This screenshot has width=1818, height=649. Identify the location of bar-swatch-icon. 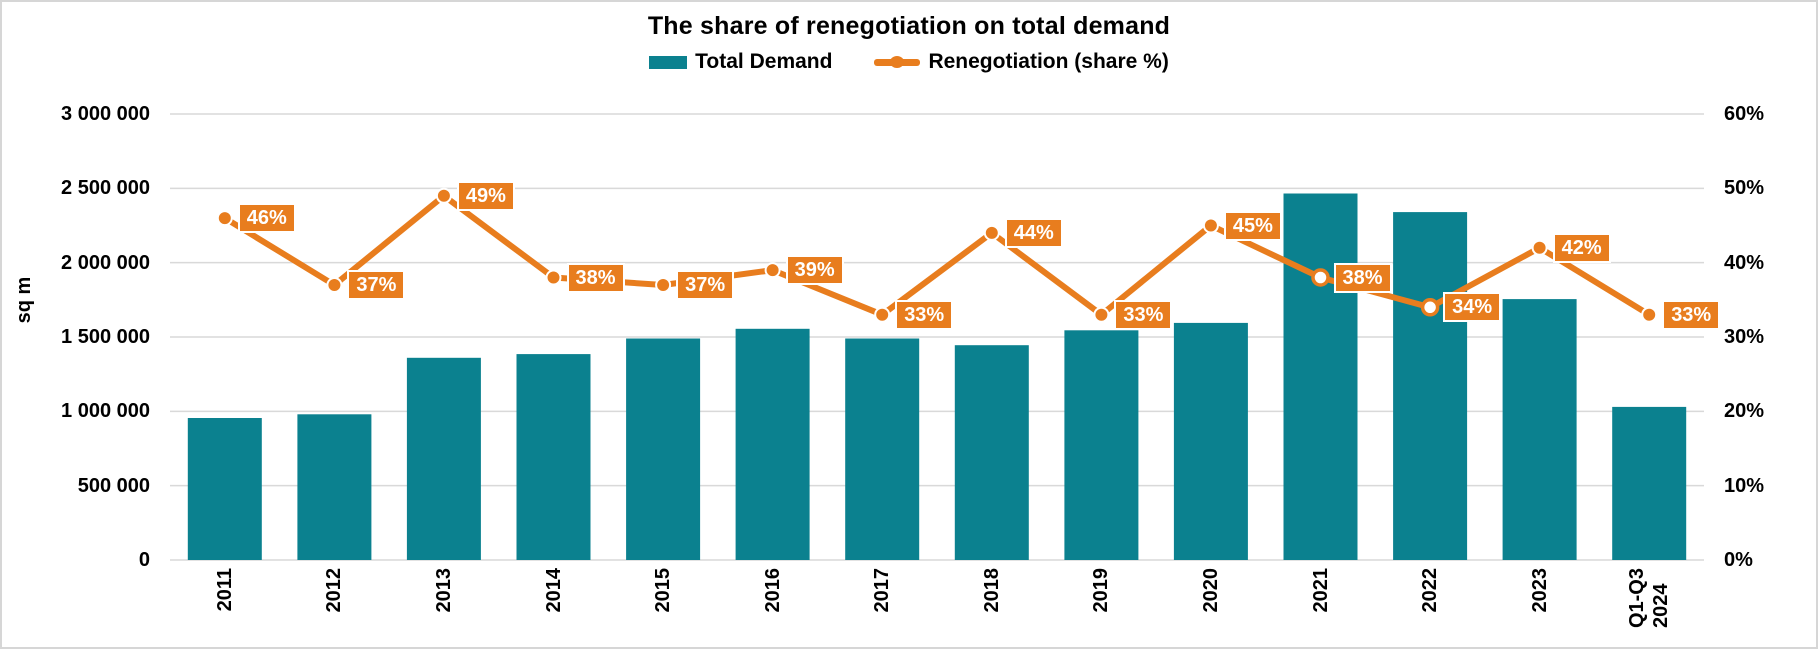
(668, 62).